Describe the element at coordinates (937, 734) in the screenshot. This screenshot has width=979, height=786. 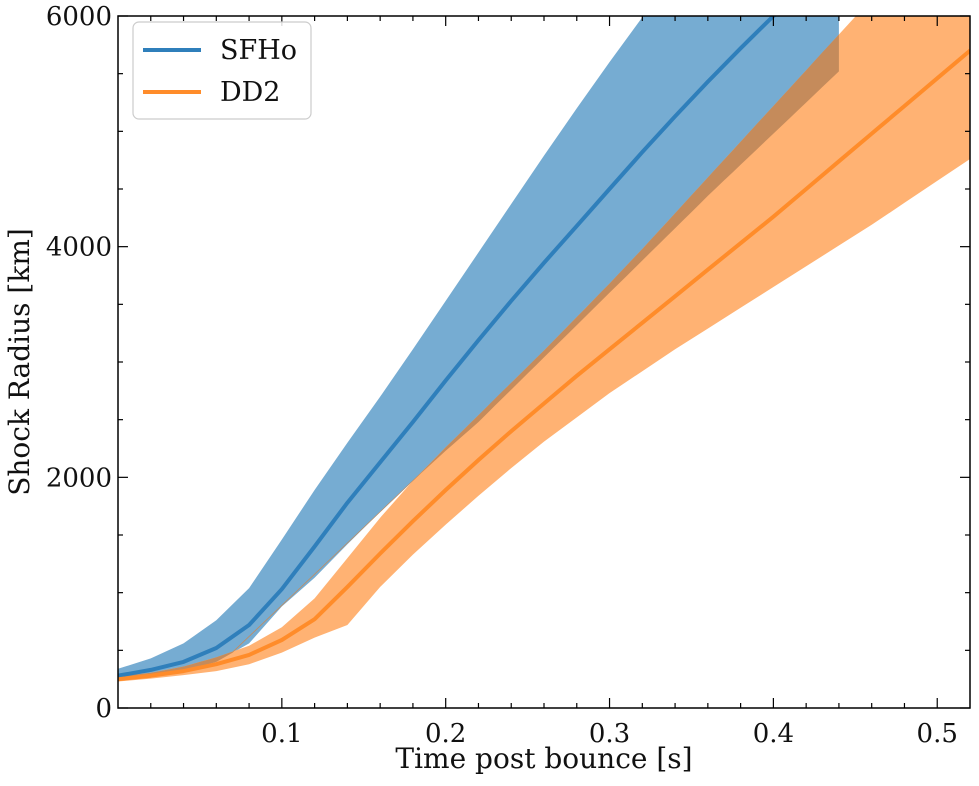
I see `x-tick-label: 0.5` at that location.